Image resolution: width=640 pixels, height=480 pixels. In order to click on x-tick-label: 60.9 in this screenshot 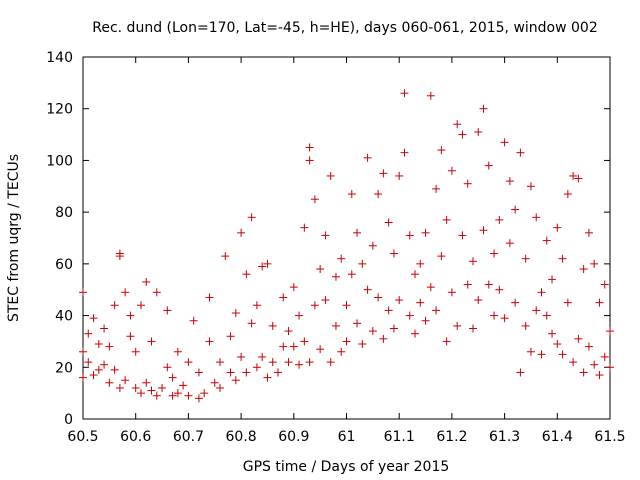, I will do `click(293, 437)`.